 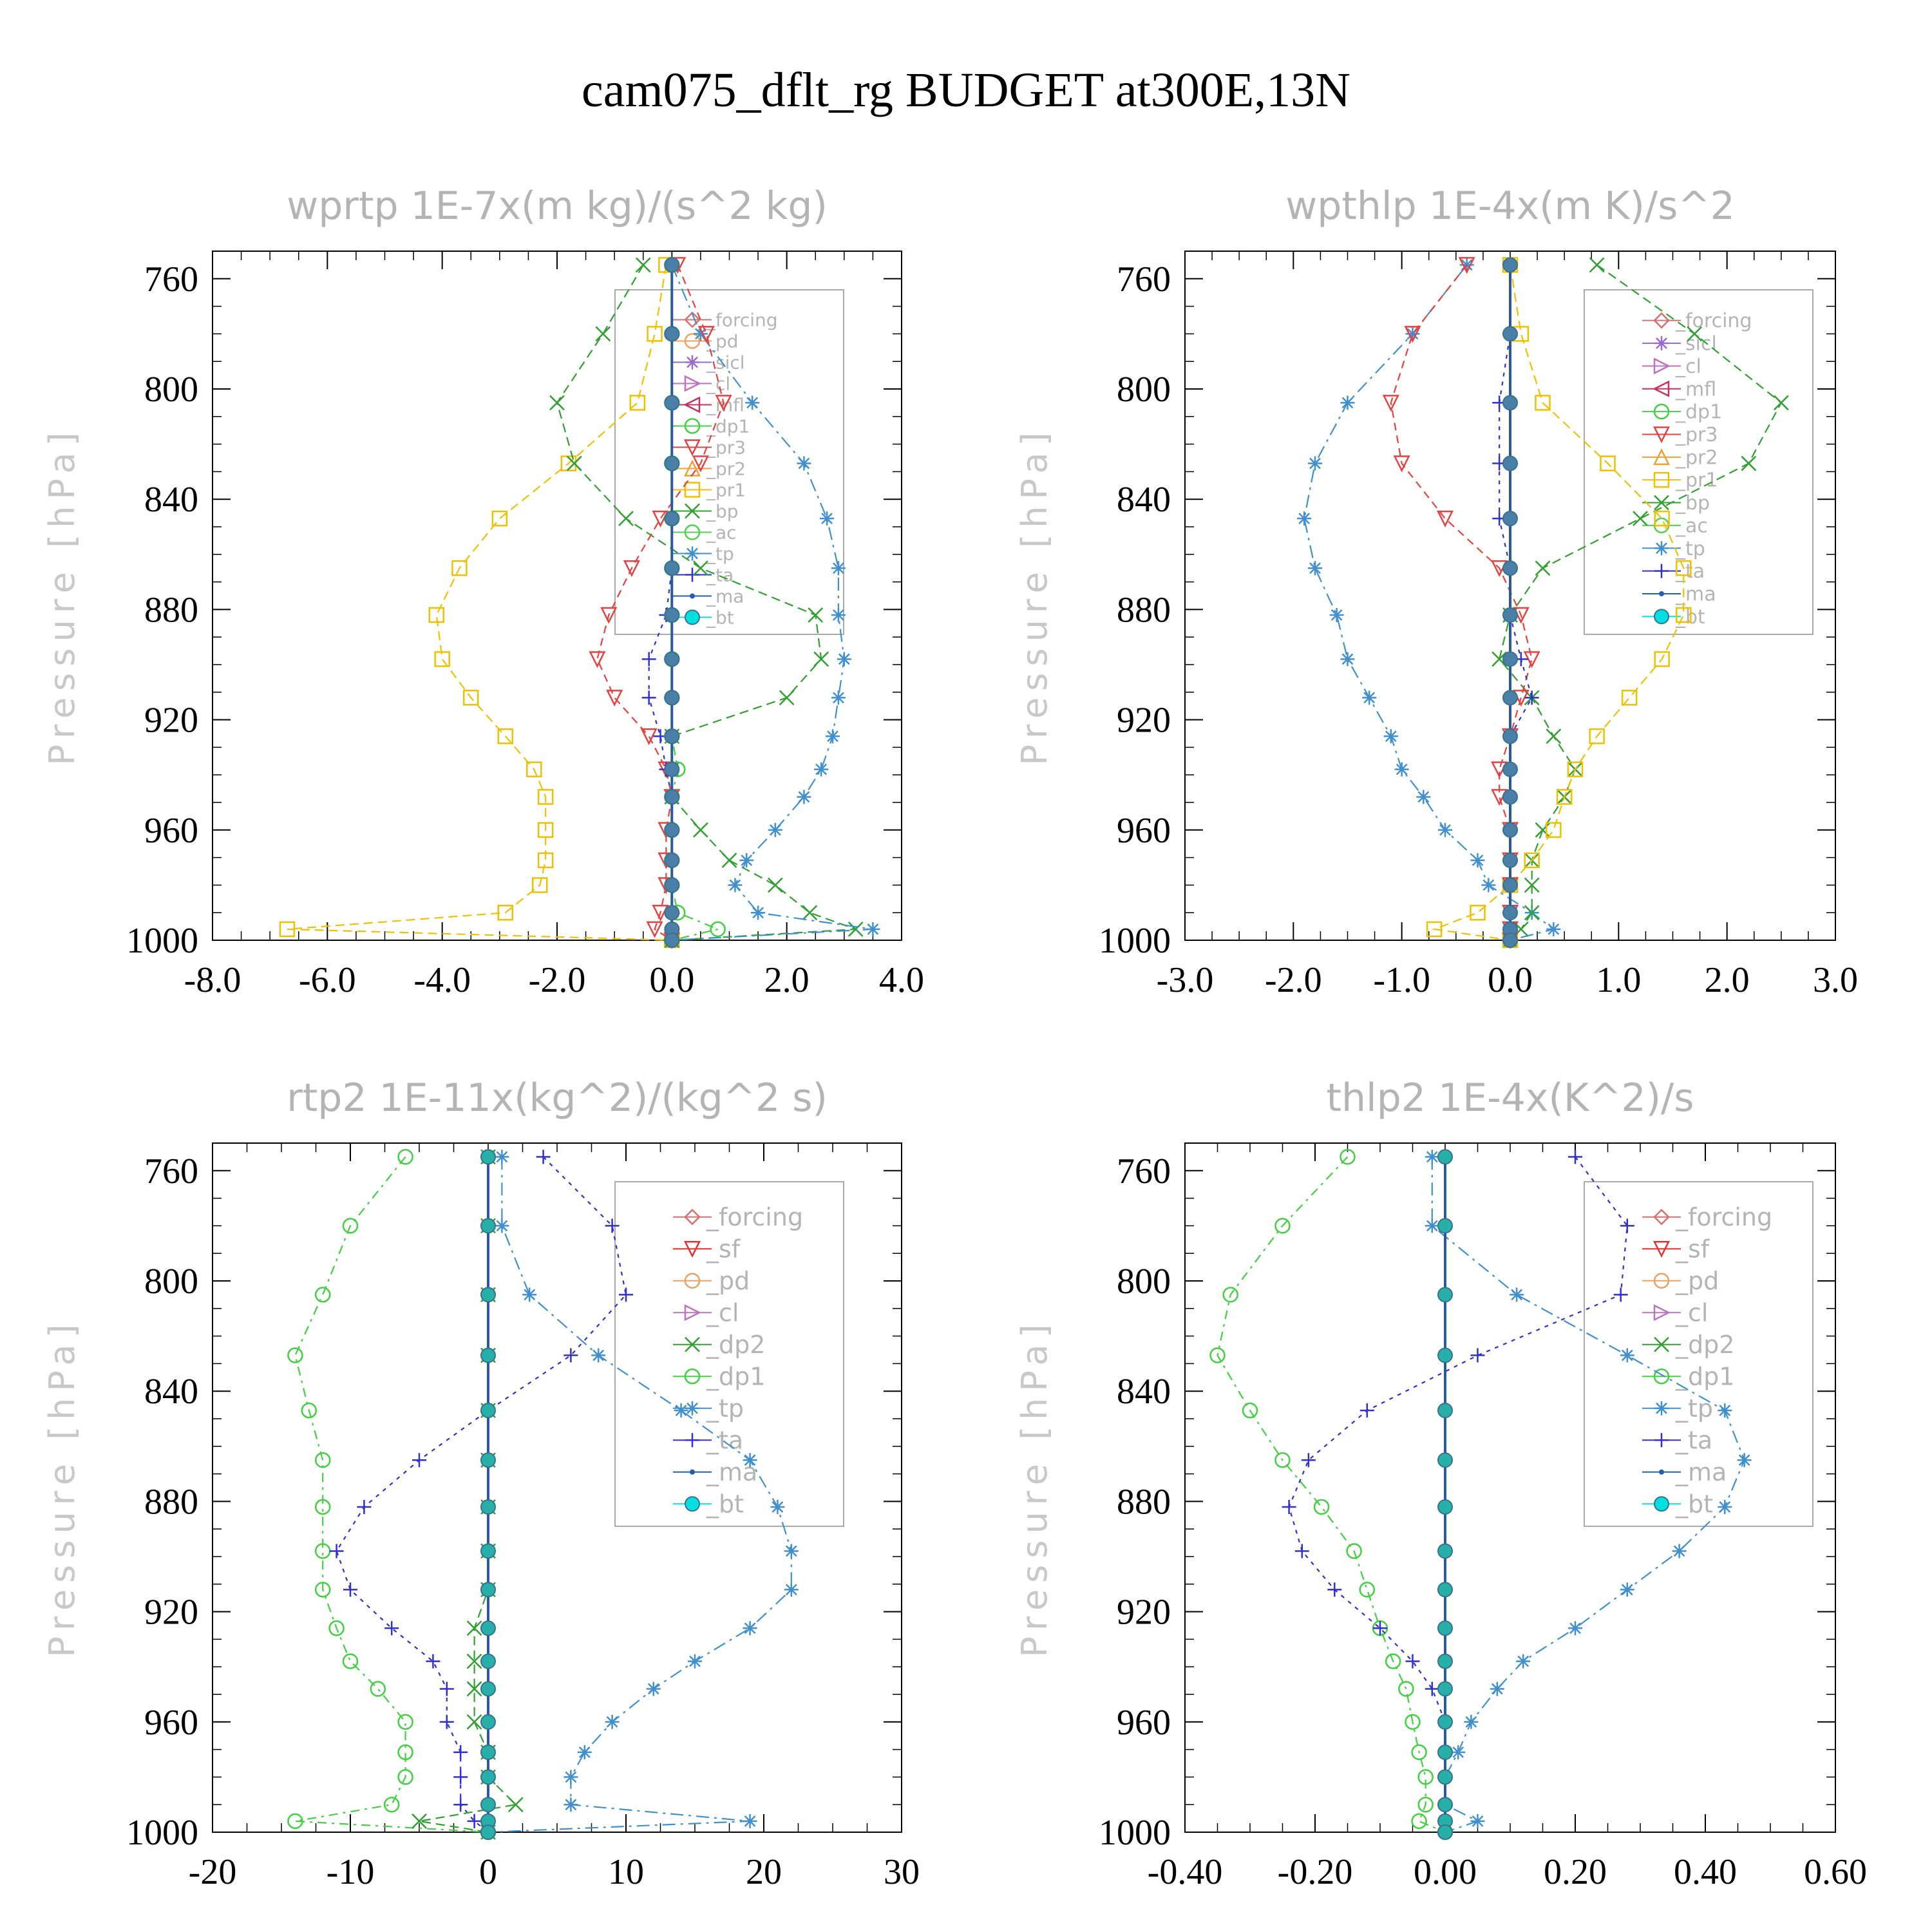 What do you see at coordinates (1692, 1313) in the screenshot?
I see `legend-entry: _cl` at bounding box center [1692, 1313].